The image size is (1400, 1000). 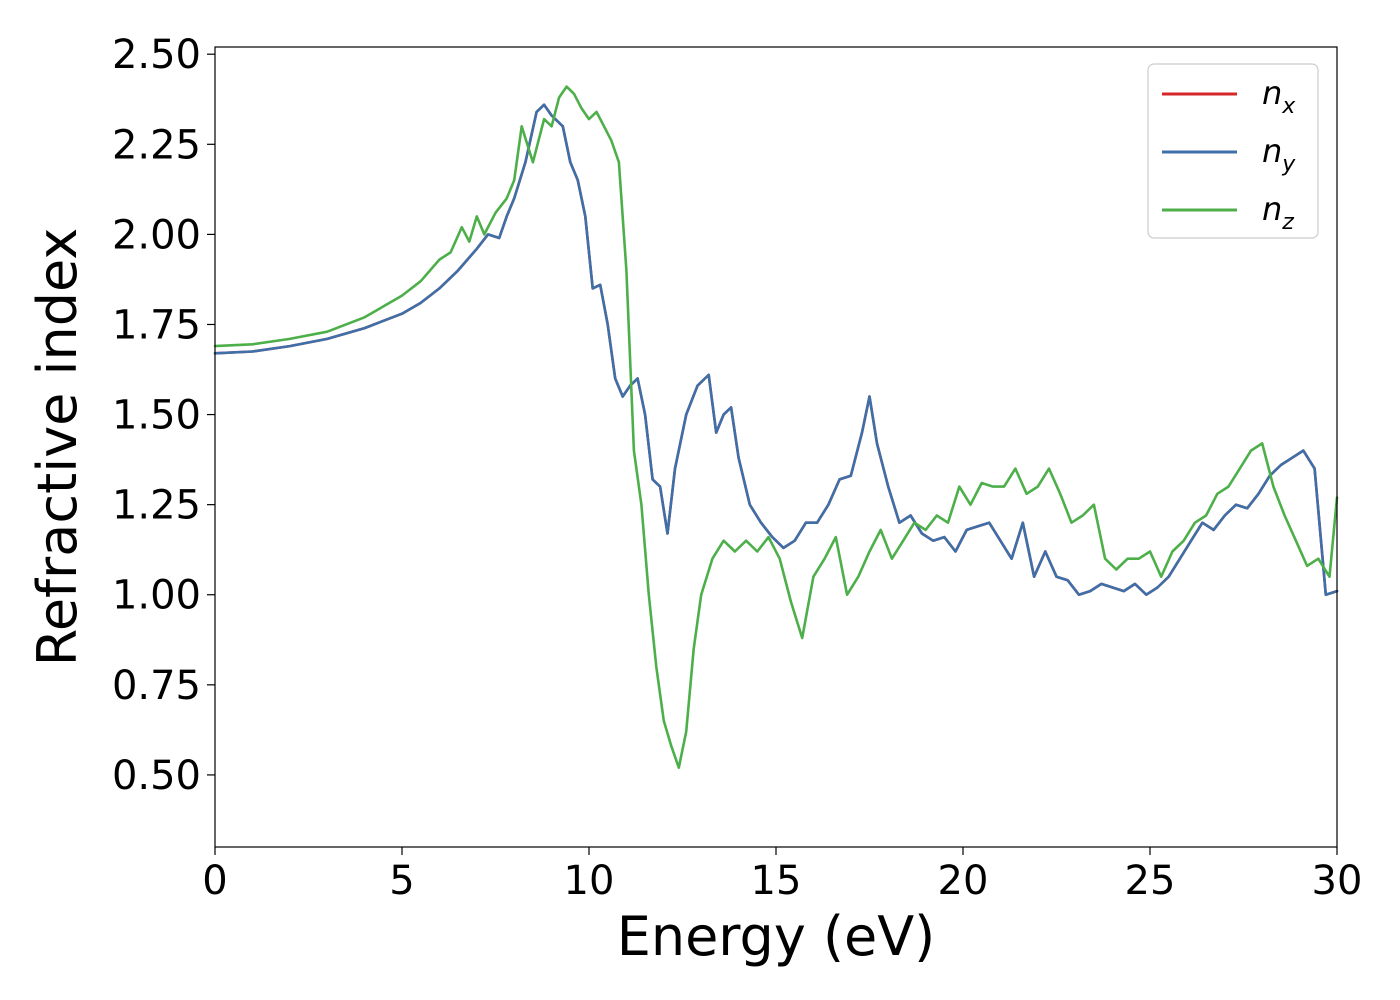 I want to click on x-axis: 0 5 10 15 20 25 30, so click(x=782, y=875).